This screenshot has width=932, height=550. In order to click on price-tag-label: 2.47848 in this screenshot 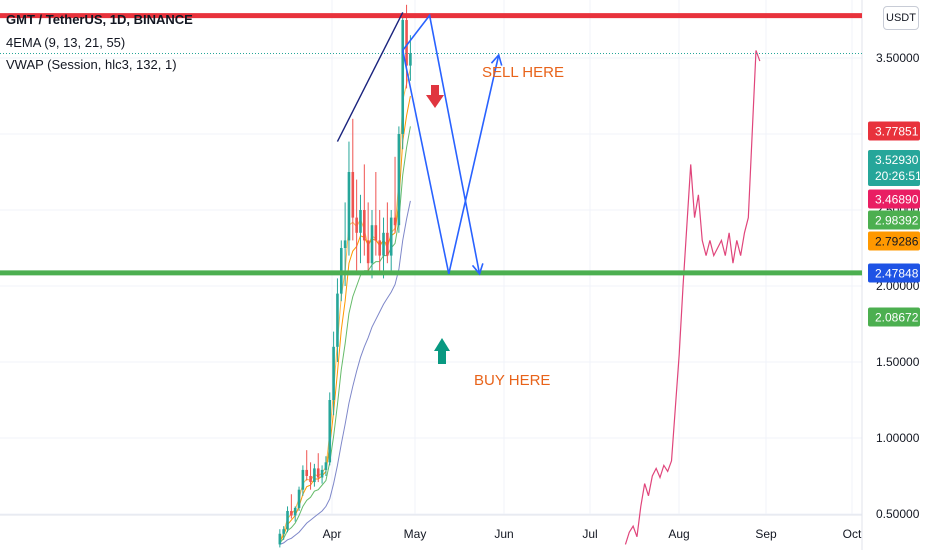, I will do `click(897, 274)`.